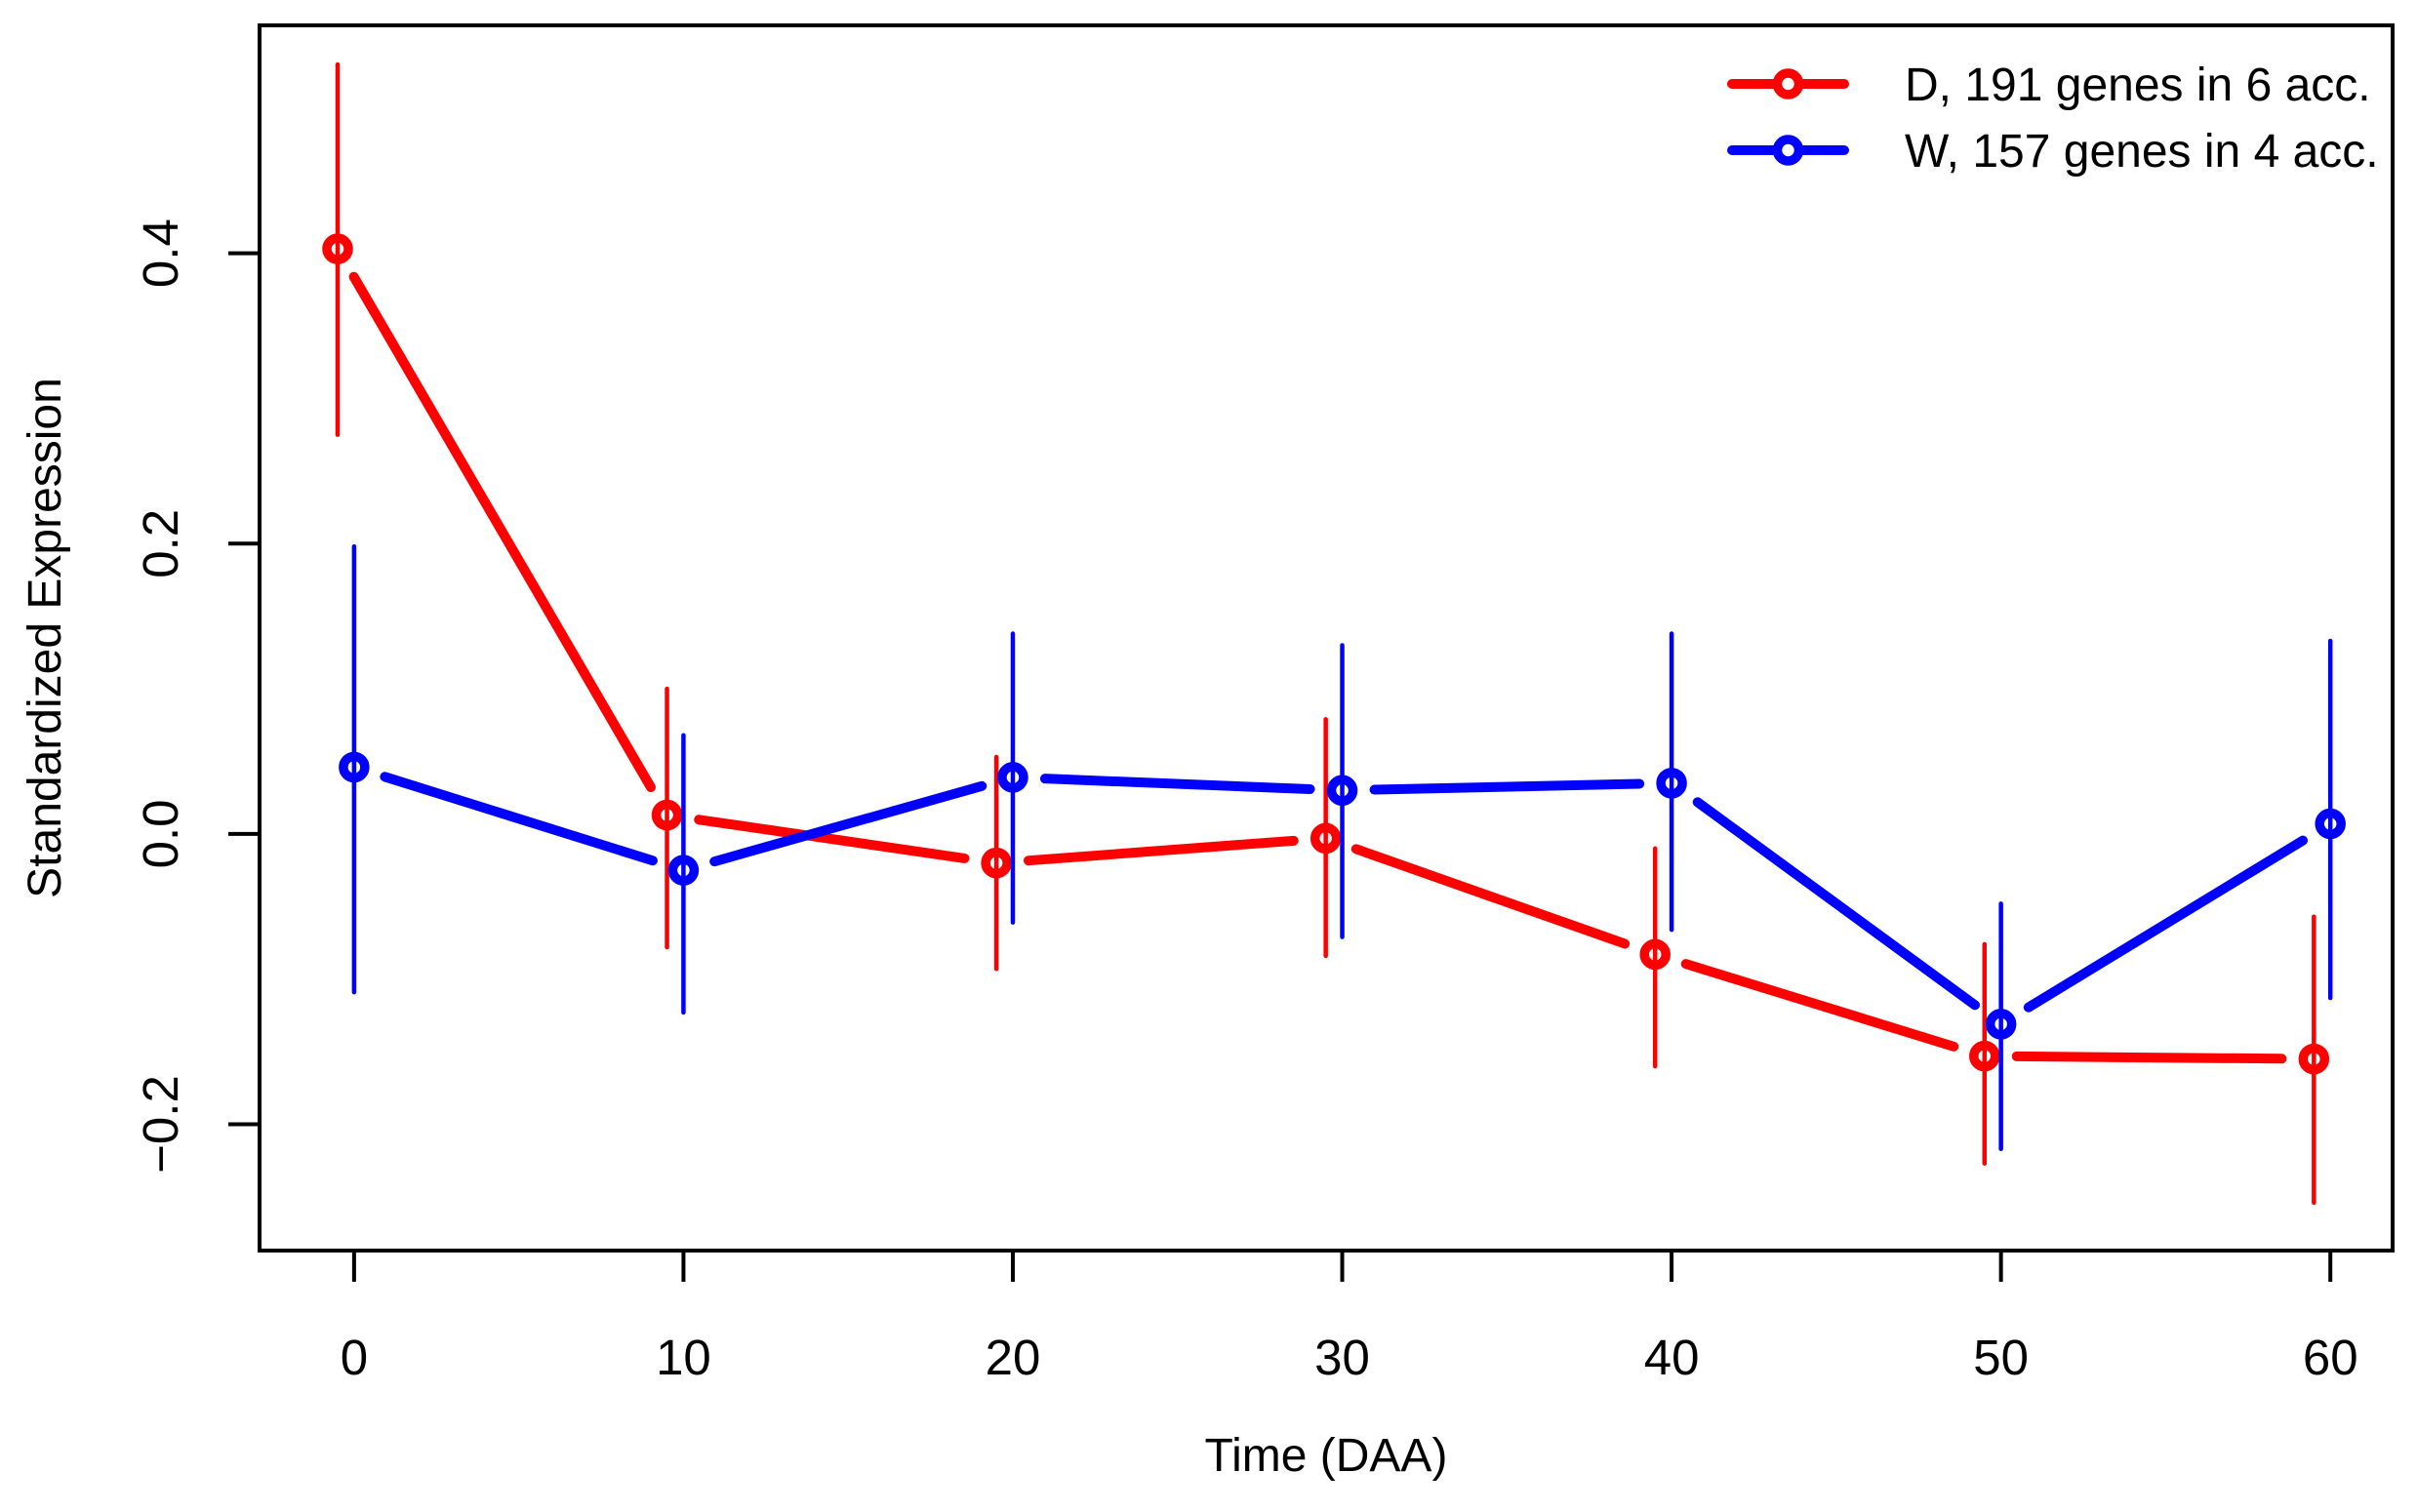 This screenshot has width=2417, height=1512. Describe the element at coordinates (1788, 83) in the screenshot. I see `legend-marker-circle-d` at that location.